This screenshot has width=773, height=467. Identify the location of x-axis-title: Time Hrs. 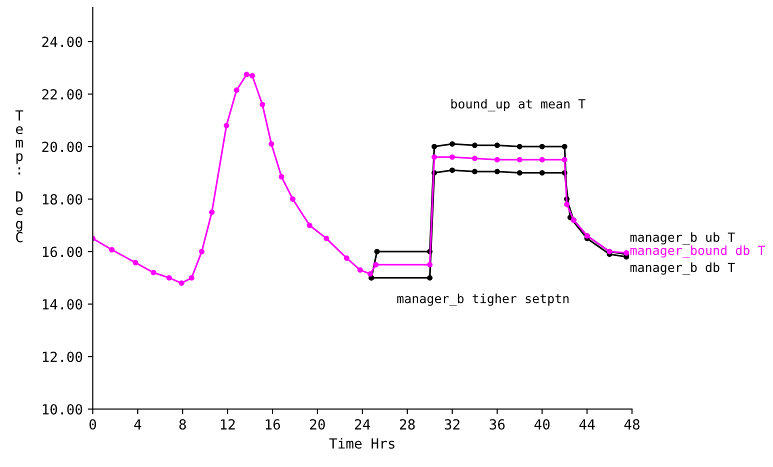
(361, 443).